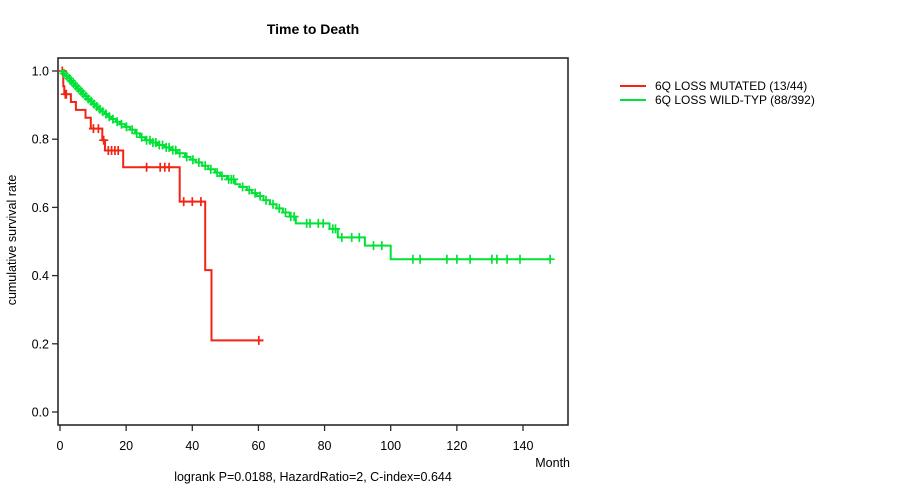  Describe the element at coordinates (12, 240) in the screenshot. I see `y-axis-label: cumulative survival rate` at that location.